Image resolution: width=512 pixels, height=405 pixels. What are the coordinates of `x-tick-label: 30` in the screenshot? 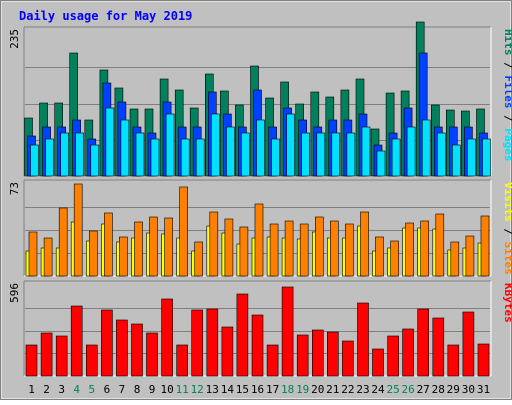 It's located at (468, 389).